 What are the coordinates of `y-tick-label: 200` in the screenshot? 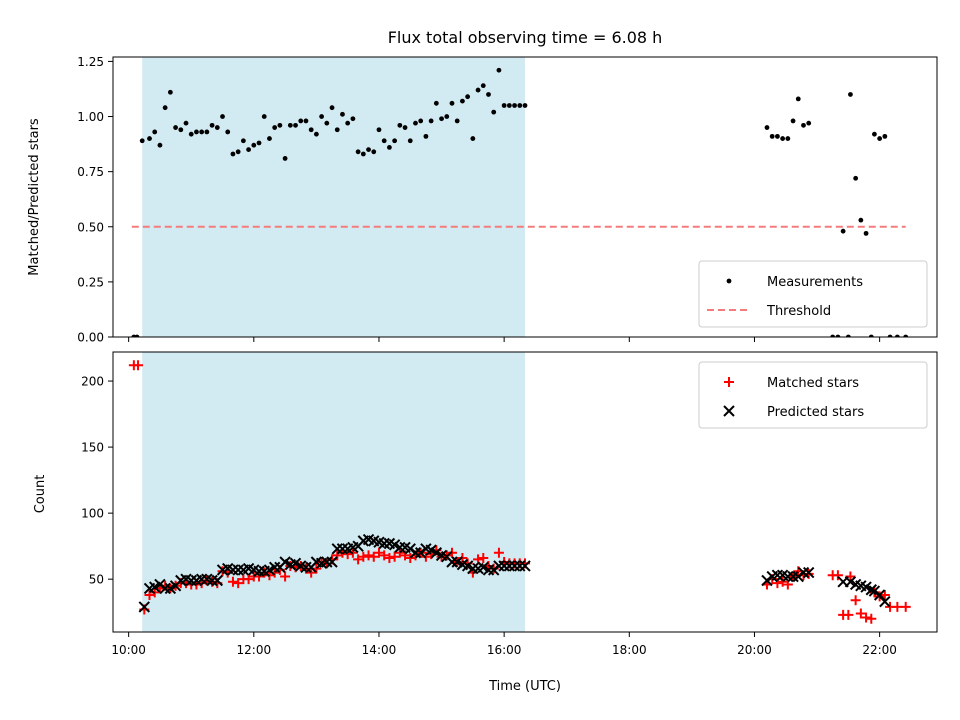 It's located at (92, 382).